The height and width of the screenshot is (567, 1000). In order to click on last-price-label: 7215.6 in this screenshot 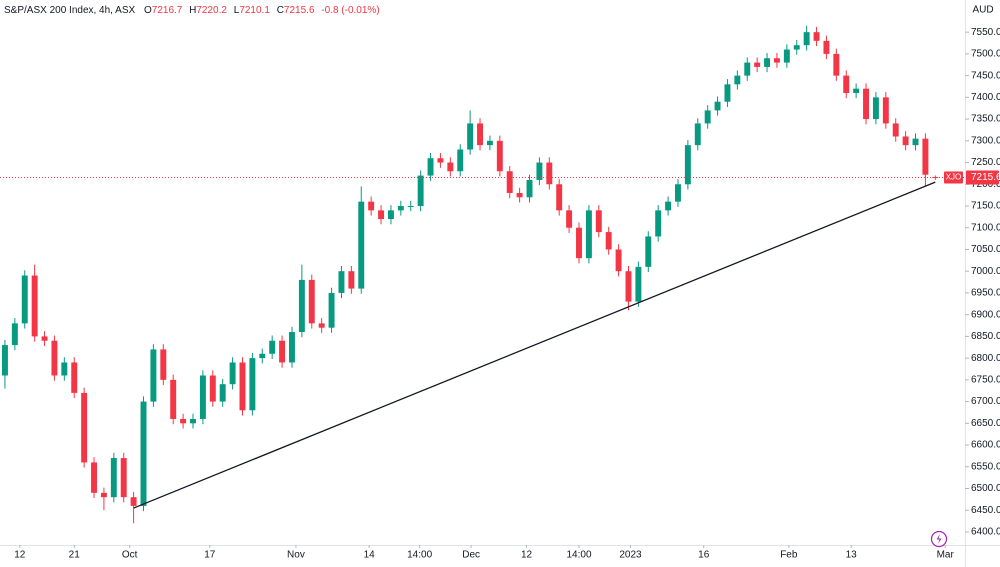, I will do `click(985, 177)`.